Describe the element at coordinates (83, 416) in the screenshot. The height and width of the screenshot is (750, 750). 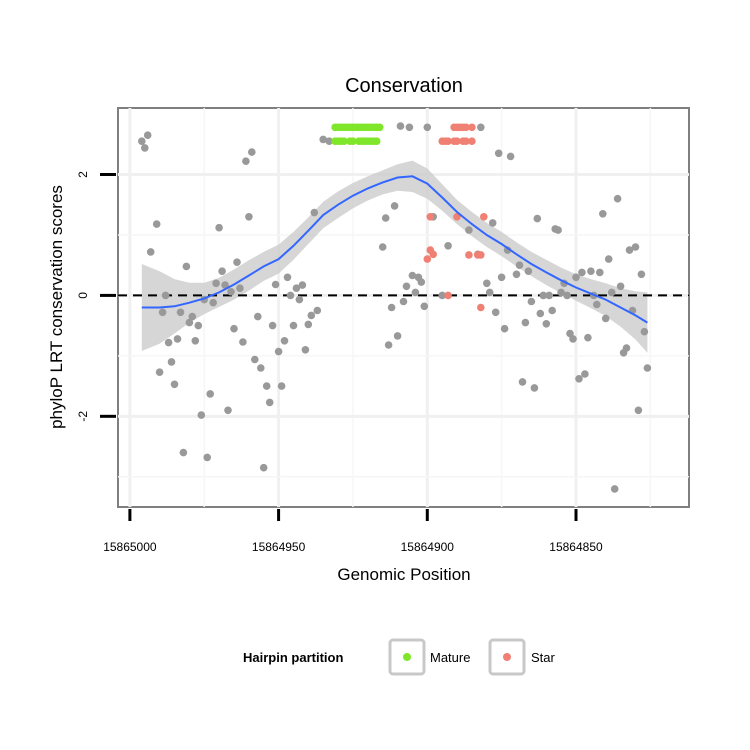
I see `y-tick-label: -2` at that location.